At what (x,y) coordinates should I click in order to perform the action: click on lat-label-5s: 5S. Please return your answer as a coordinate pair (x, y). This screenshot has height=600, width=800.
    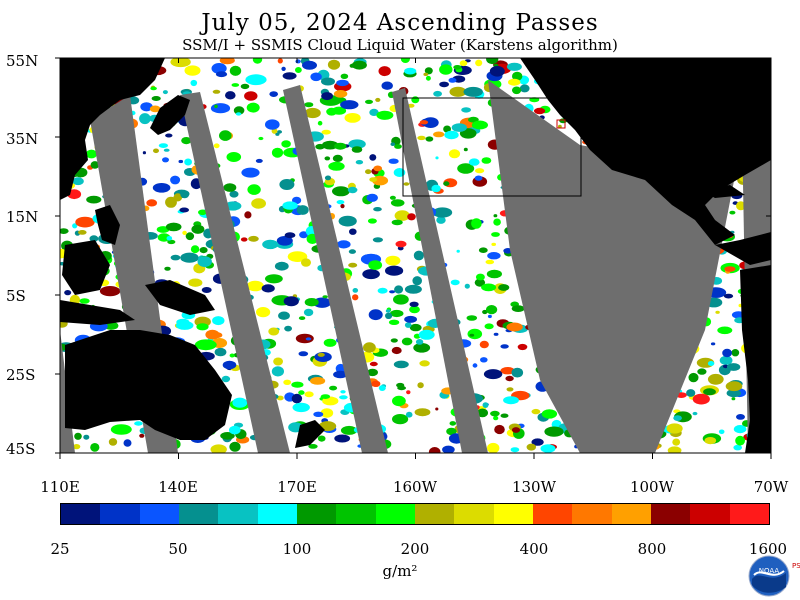
    Looking at the image, I should click on (16, 296).